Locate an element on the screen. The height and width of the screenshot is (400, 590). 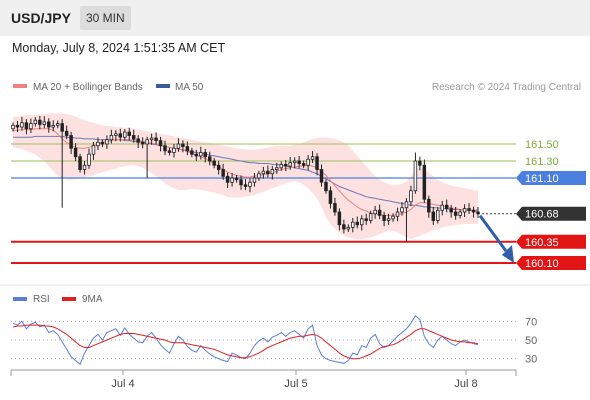
level-label: 161.30 is located at coordinates (542, 162).